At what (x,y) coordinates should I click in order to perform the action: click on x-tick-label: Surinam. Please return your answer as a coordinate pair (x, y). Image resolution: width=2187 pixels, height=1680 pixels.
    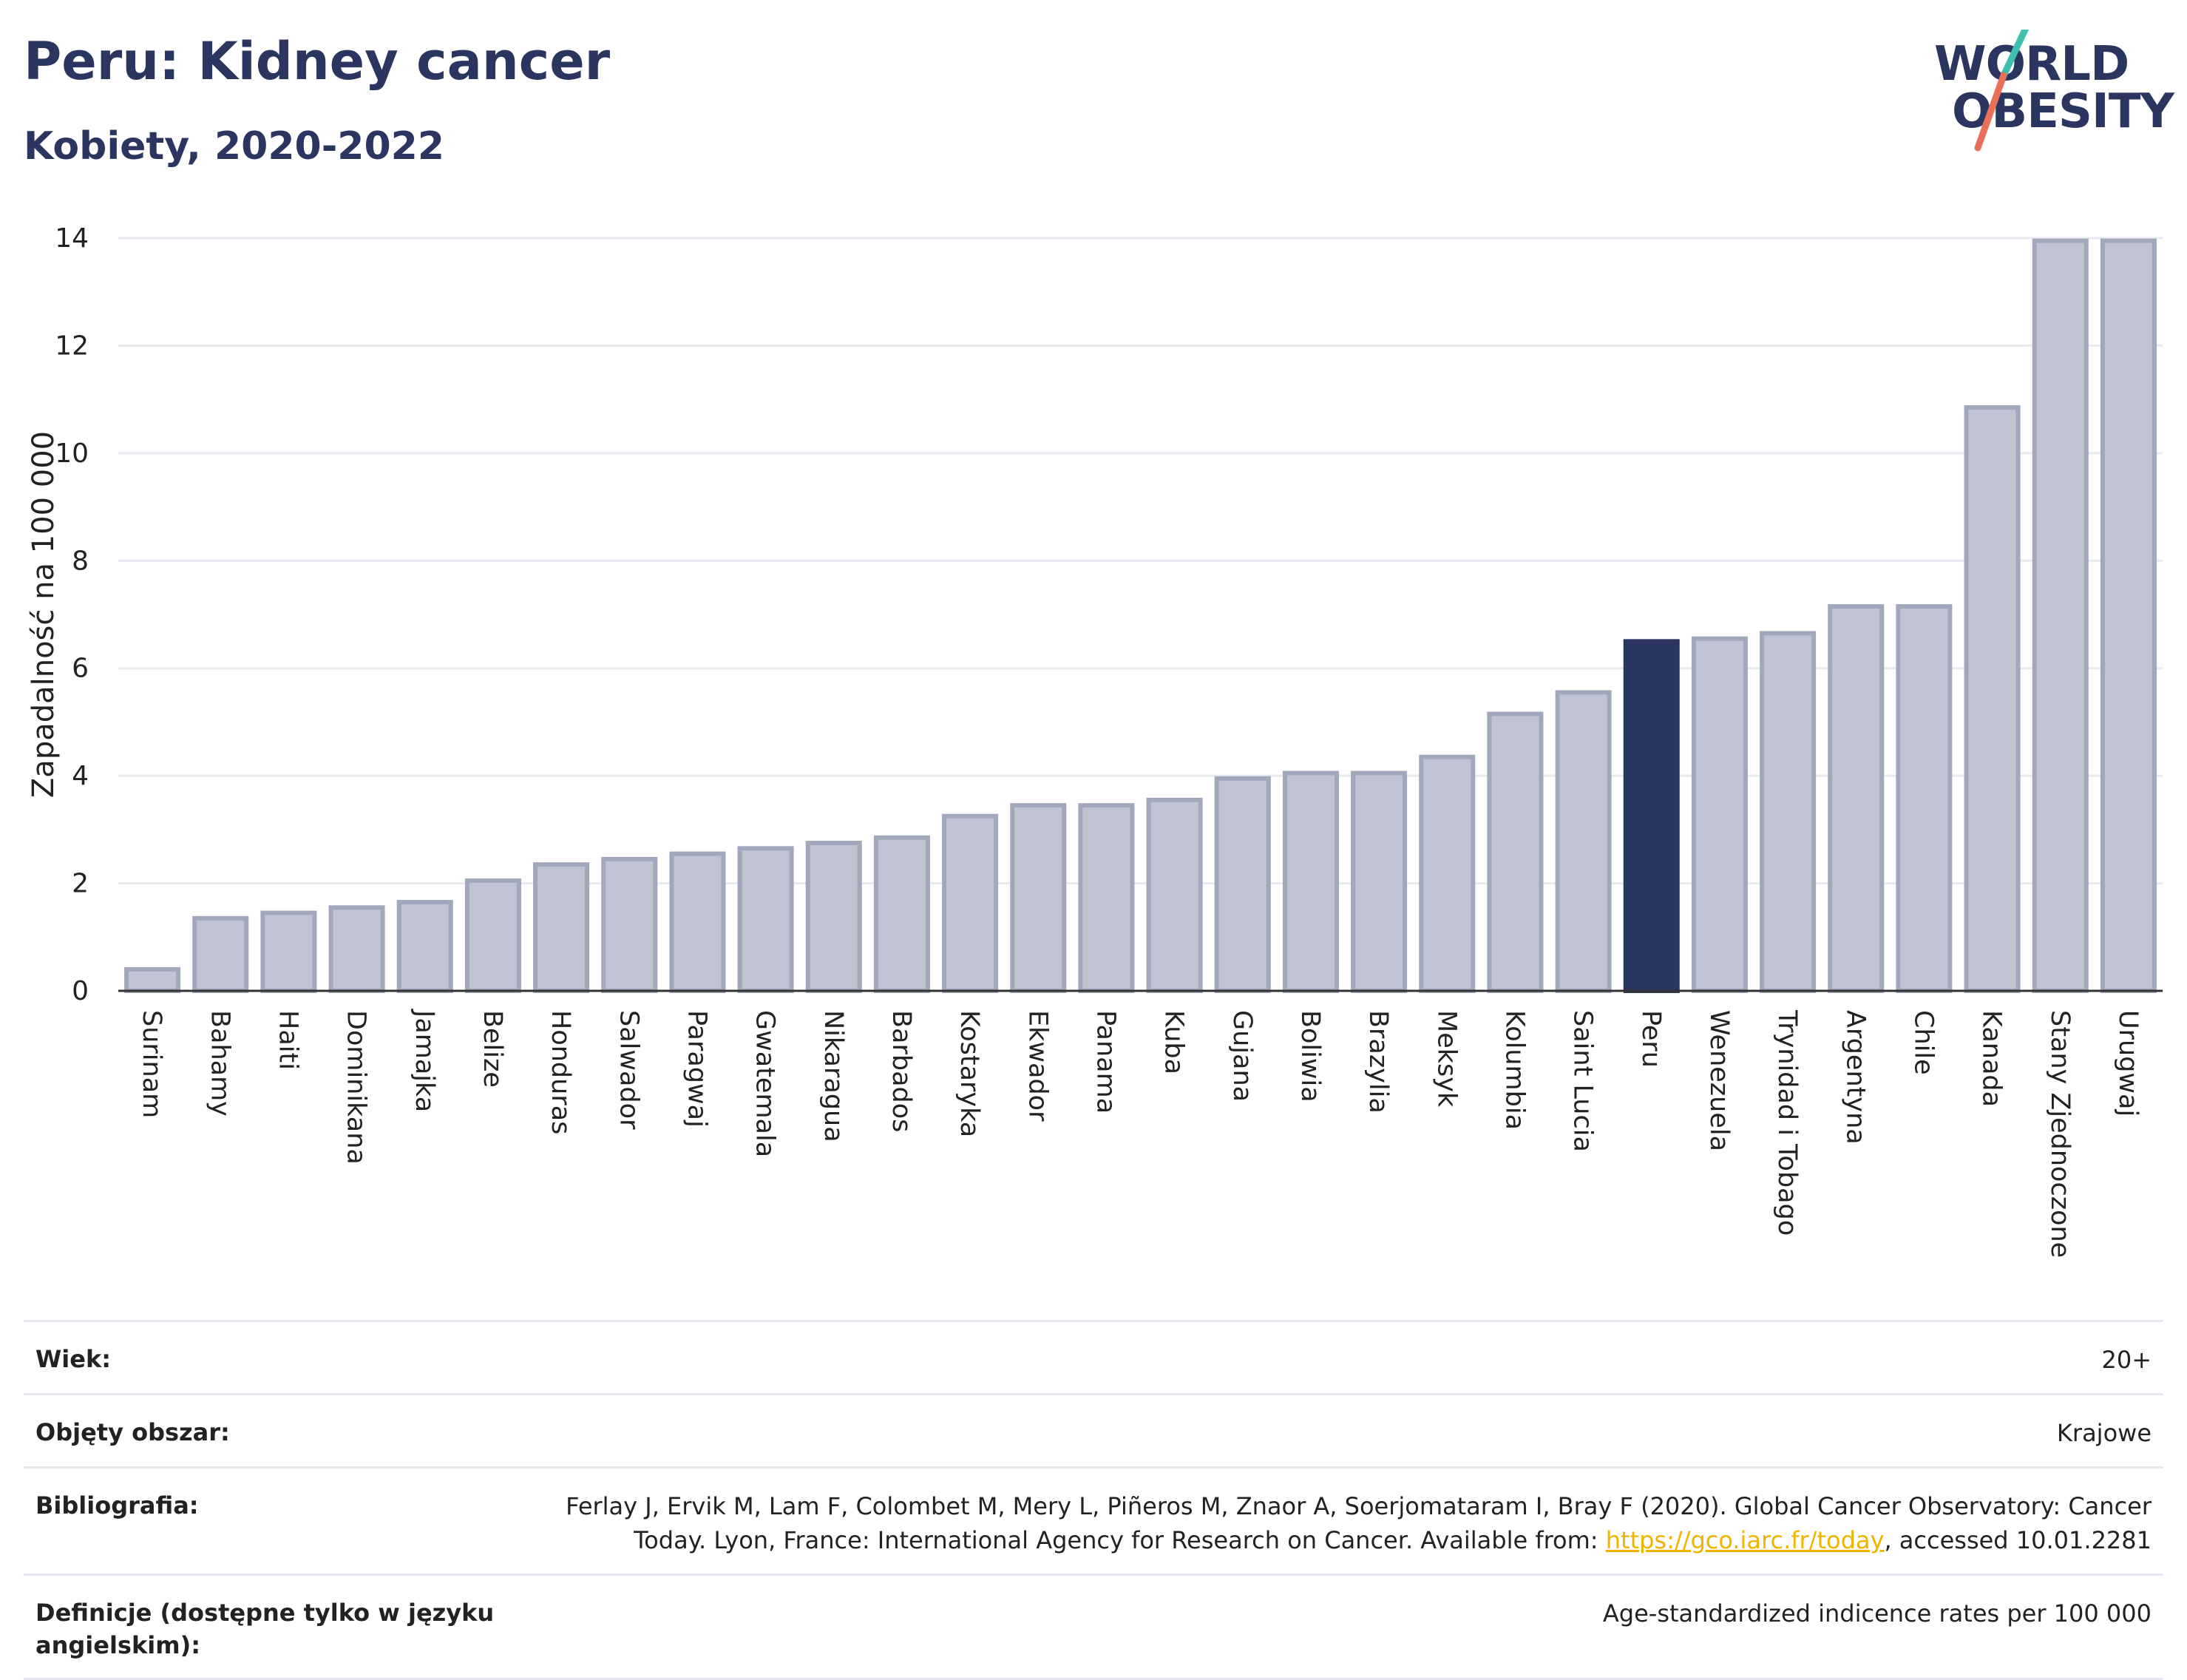
    Looking at the image, I should click on (151, 1064).